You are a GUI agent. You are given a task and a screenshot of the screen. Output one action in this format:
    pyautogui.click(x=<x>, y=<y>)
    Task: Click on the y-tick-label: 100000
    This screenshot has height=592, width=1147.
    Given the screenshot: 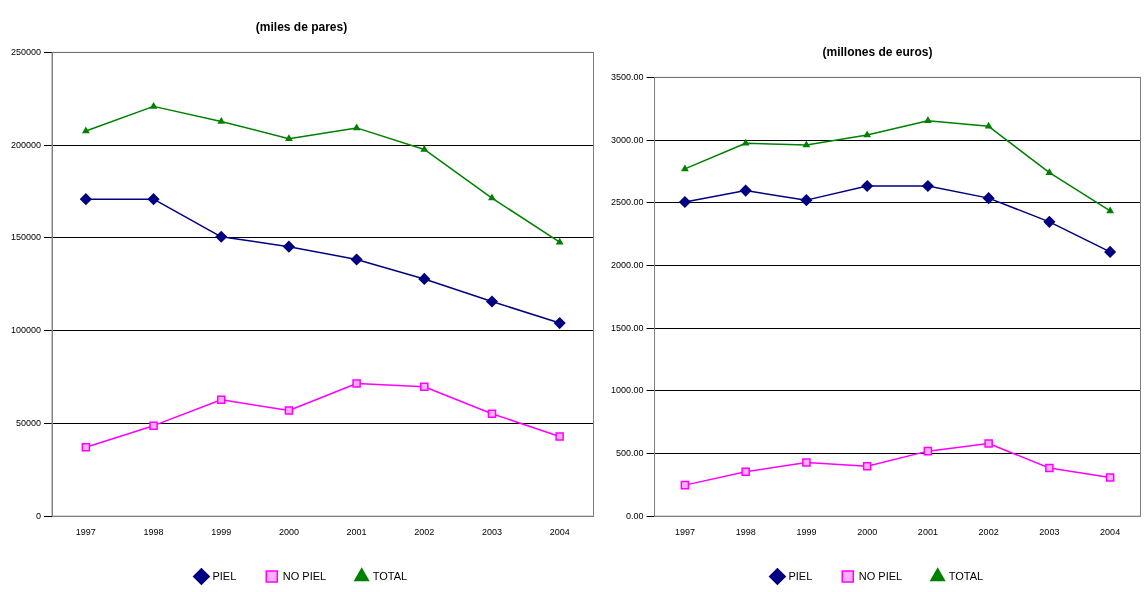 What is the action you would take?
    pyautogui.click(x=26, y=330)
    